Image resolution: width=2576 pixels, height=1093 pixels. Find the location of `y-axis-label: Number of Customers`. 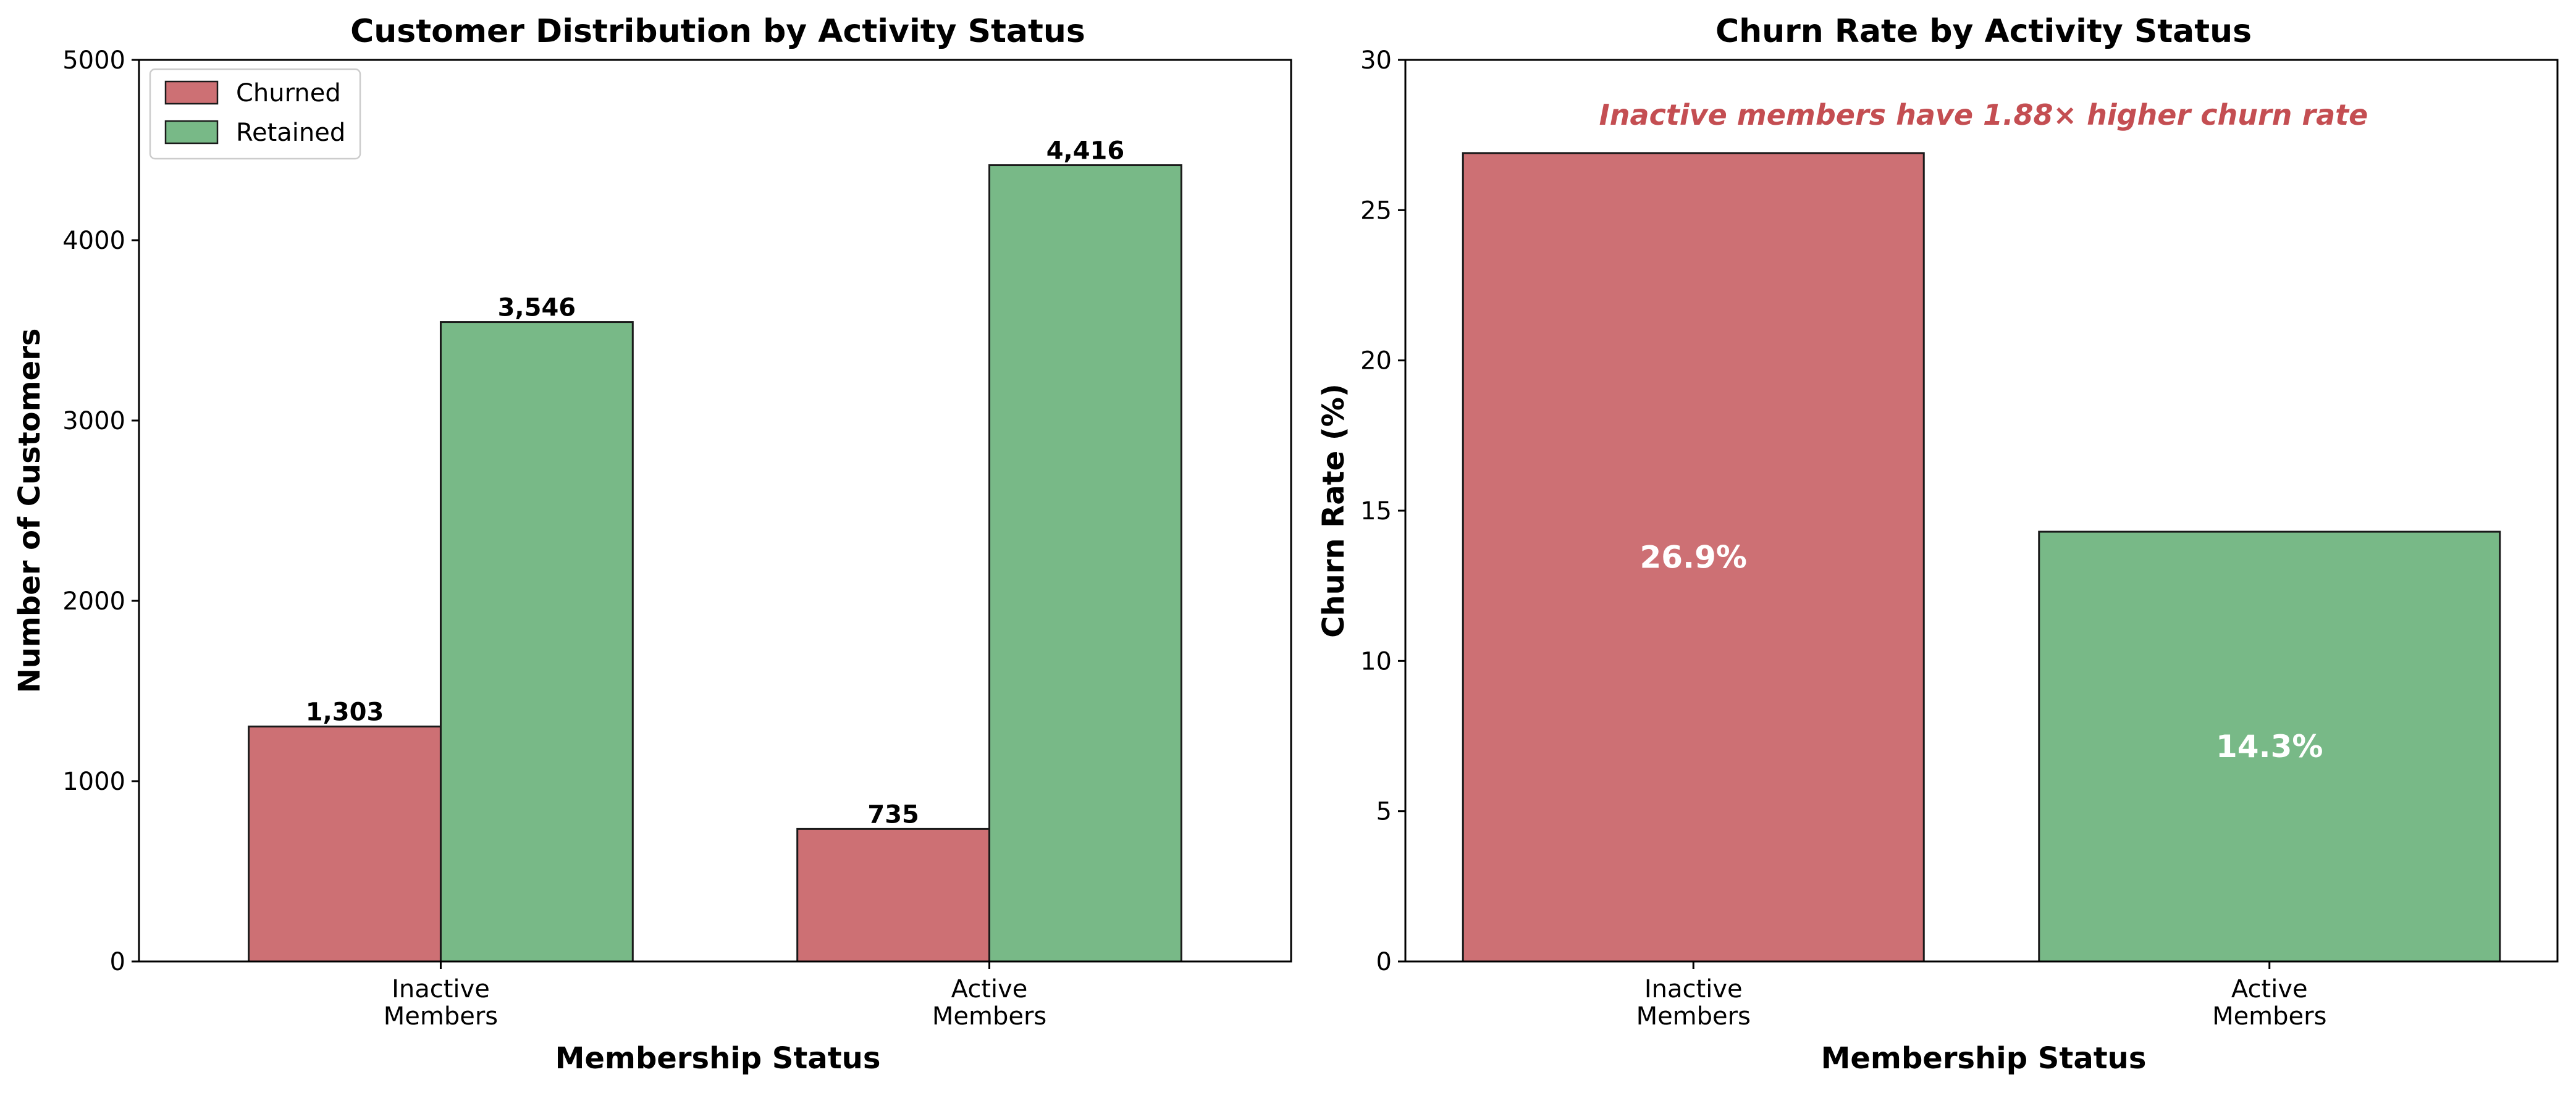

y-axis-label: Number of Customers is located at coordinates (29, 511).